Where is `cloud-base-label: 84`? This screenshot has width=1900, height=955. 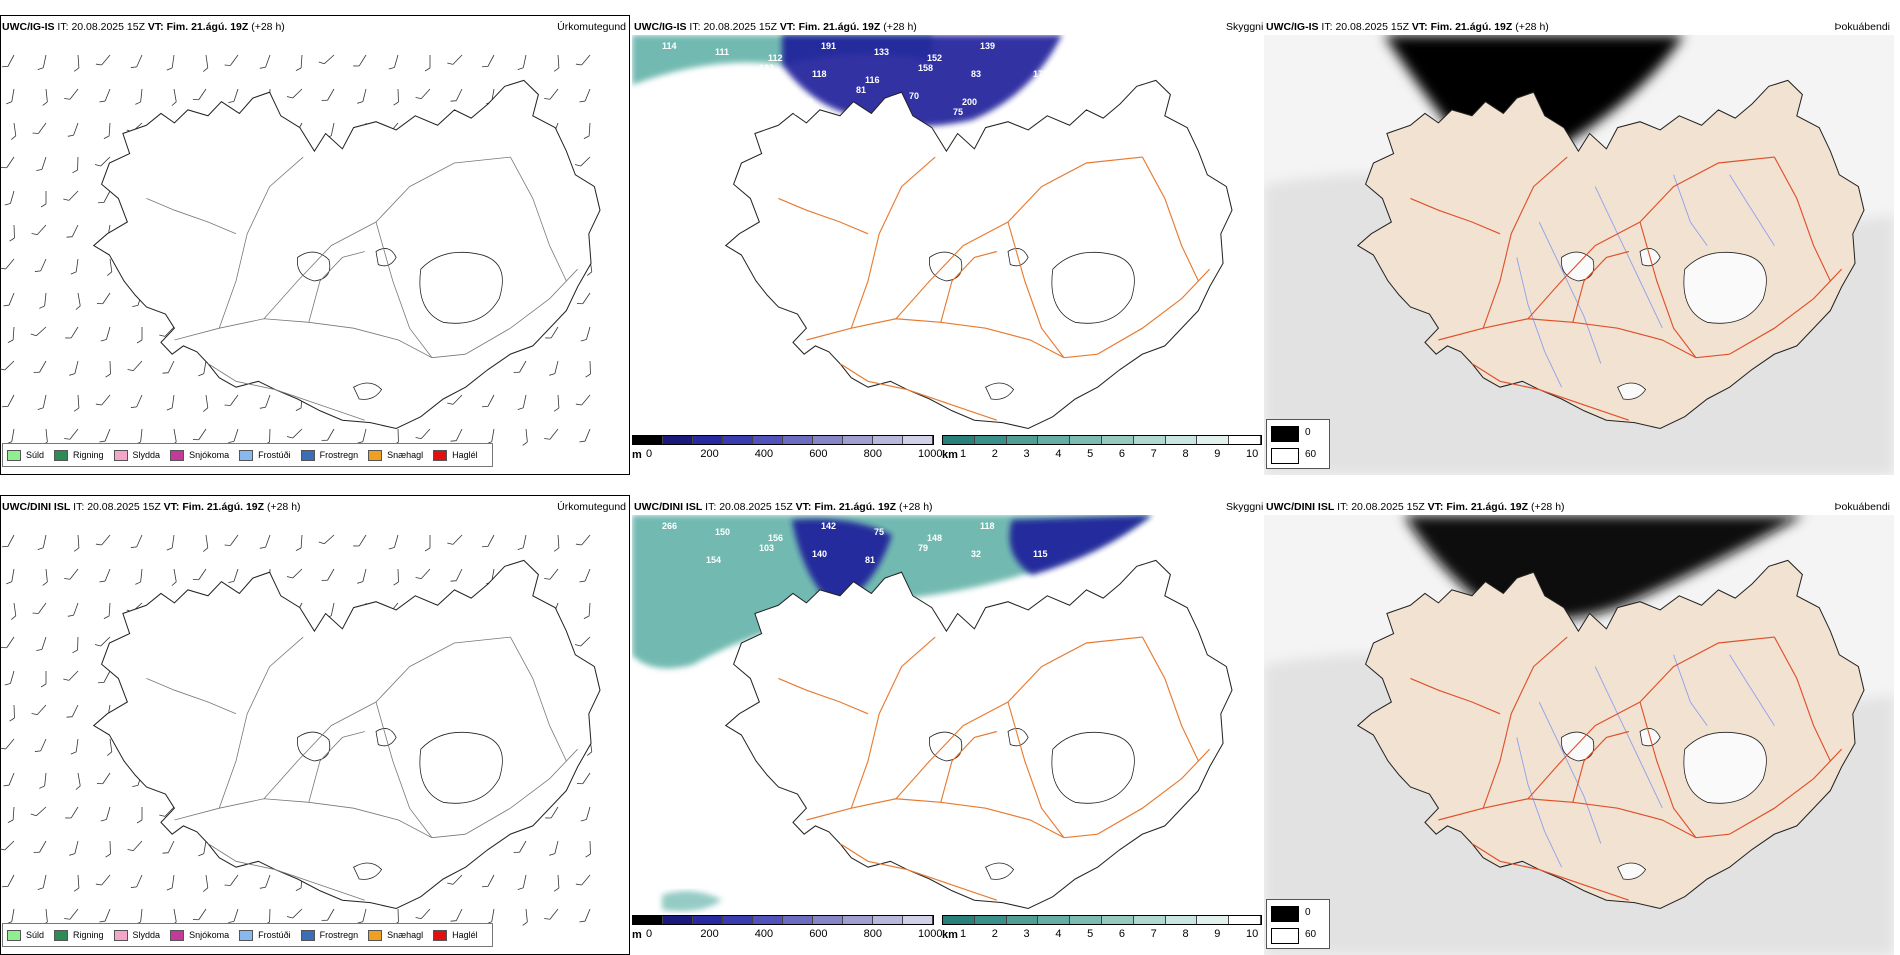
cloud-base-label: 84 is located at coordinates (746, 124).